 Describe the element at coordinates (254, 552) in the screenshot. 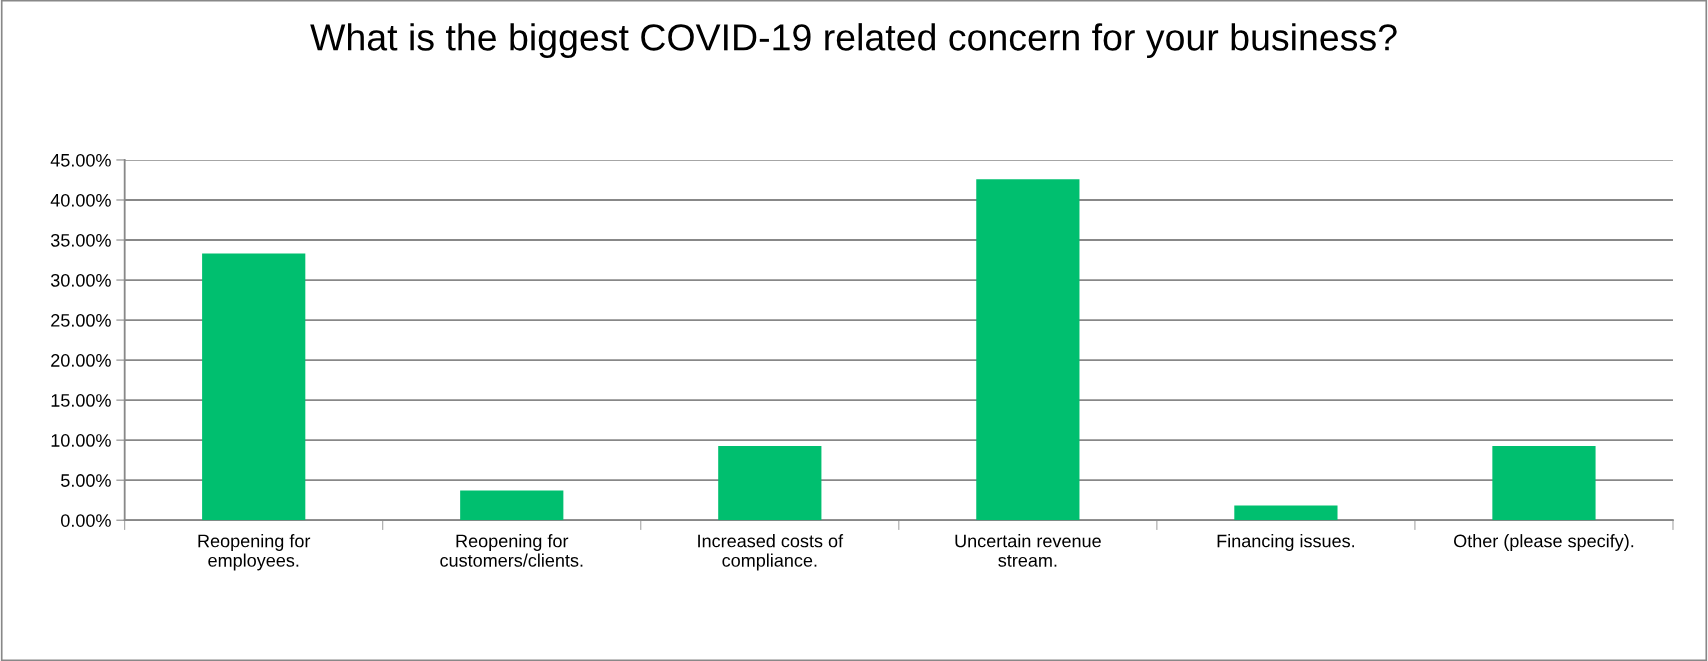

I see `x-tick-label: Reopening for employees.` at that location.